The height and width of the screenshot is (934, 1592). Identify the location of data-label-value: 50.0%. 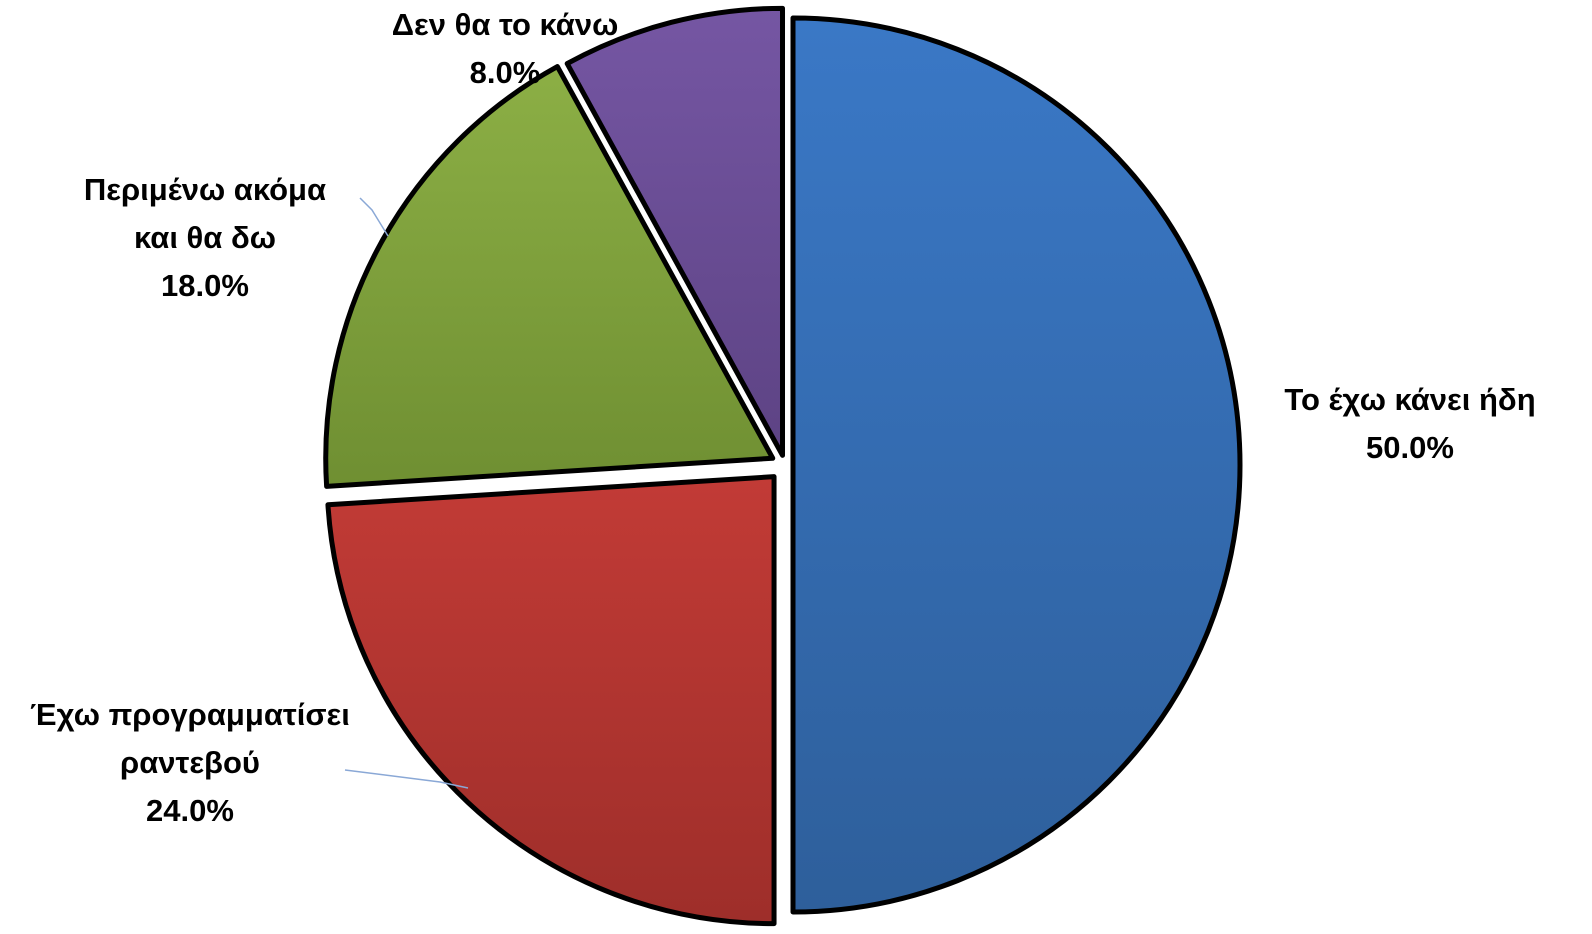
(1410, 447).